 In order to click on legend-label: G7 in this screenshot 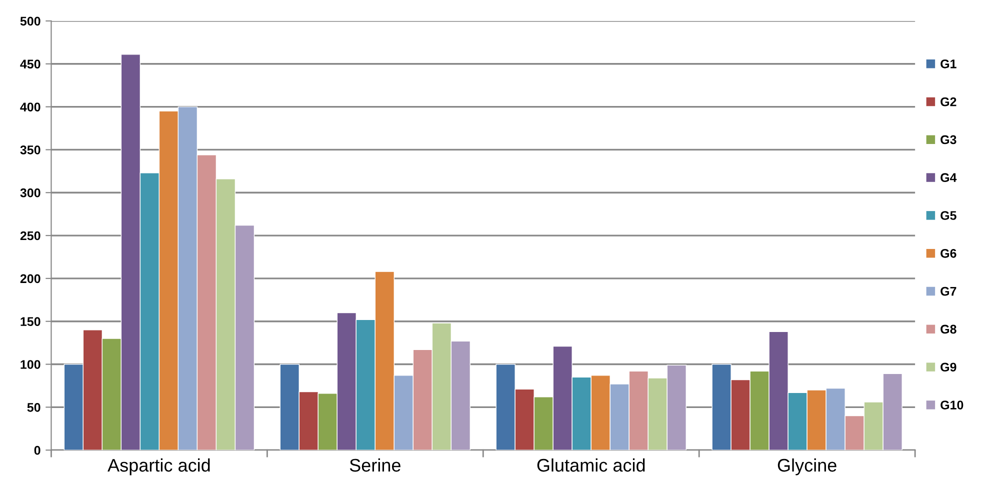, I will do `click(948, 291)`.